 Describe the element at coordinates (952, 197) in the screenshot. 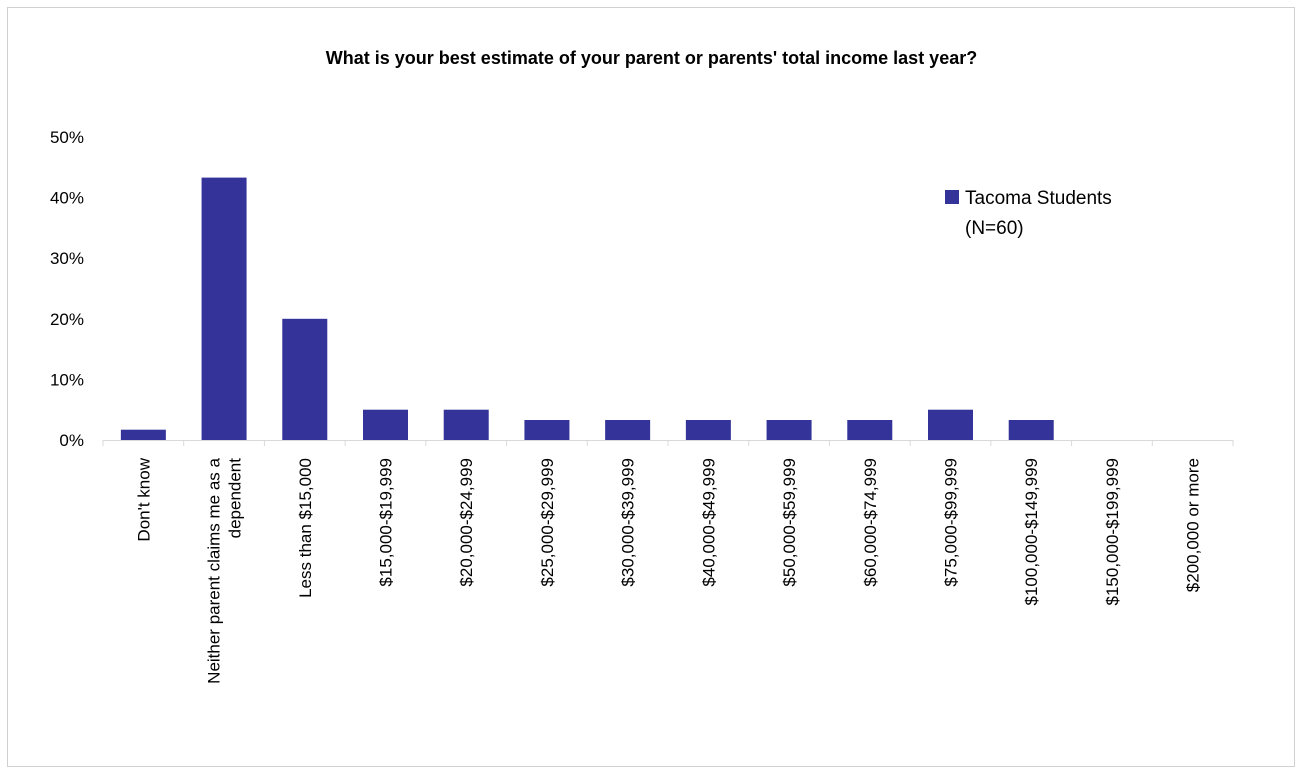

I see `legend-swatch` at that location.